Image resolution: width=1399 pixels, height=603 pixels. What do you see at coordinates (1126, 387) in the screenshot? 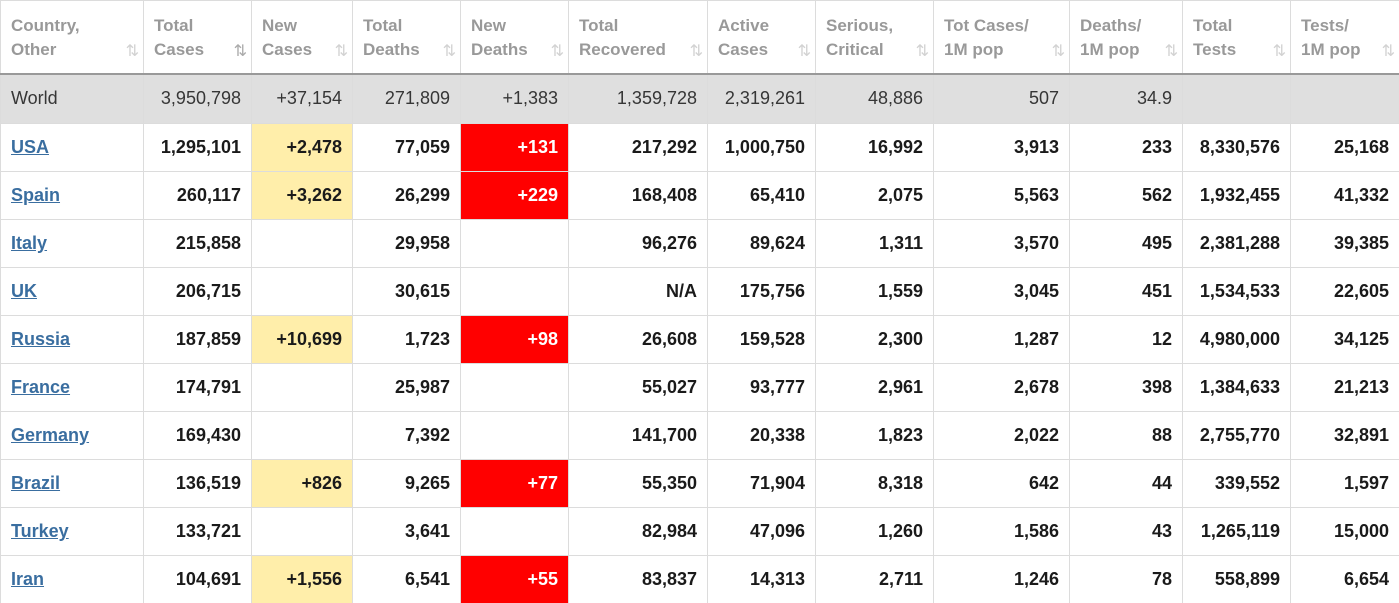
I see `cell-deaths-per-1m: 398` at bounding box center [1126, 387].